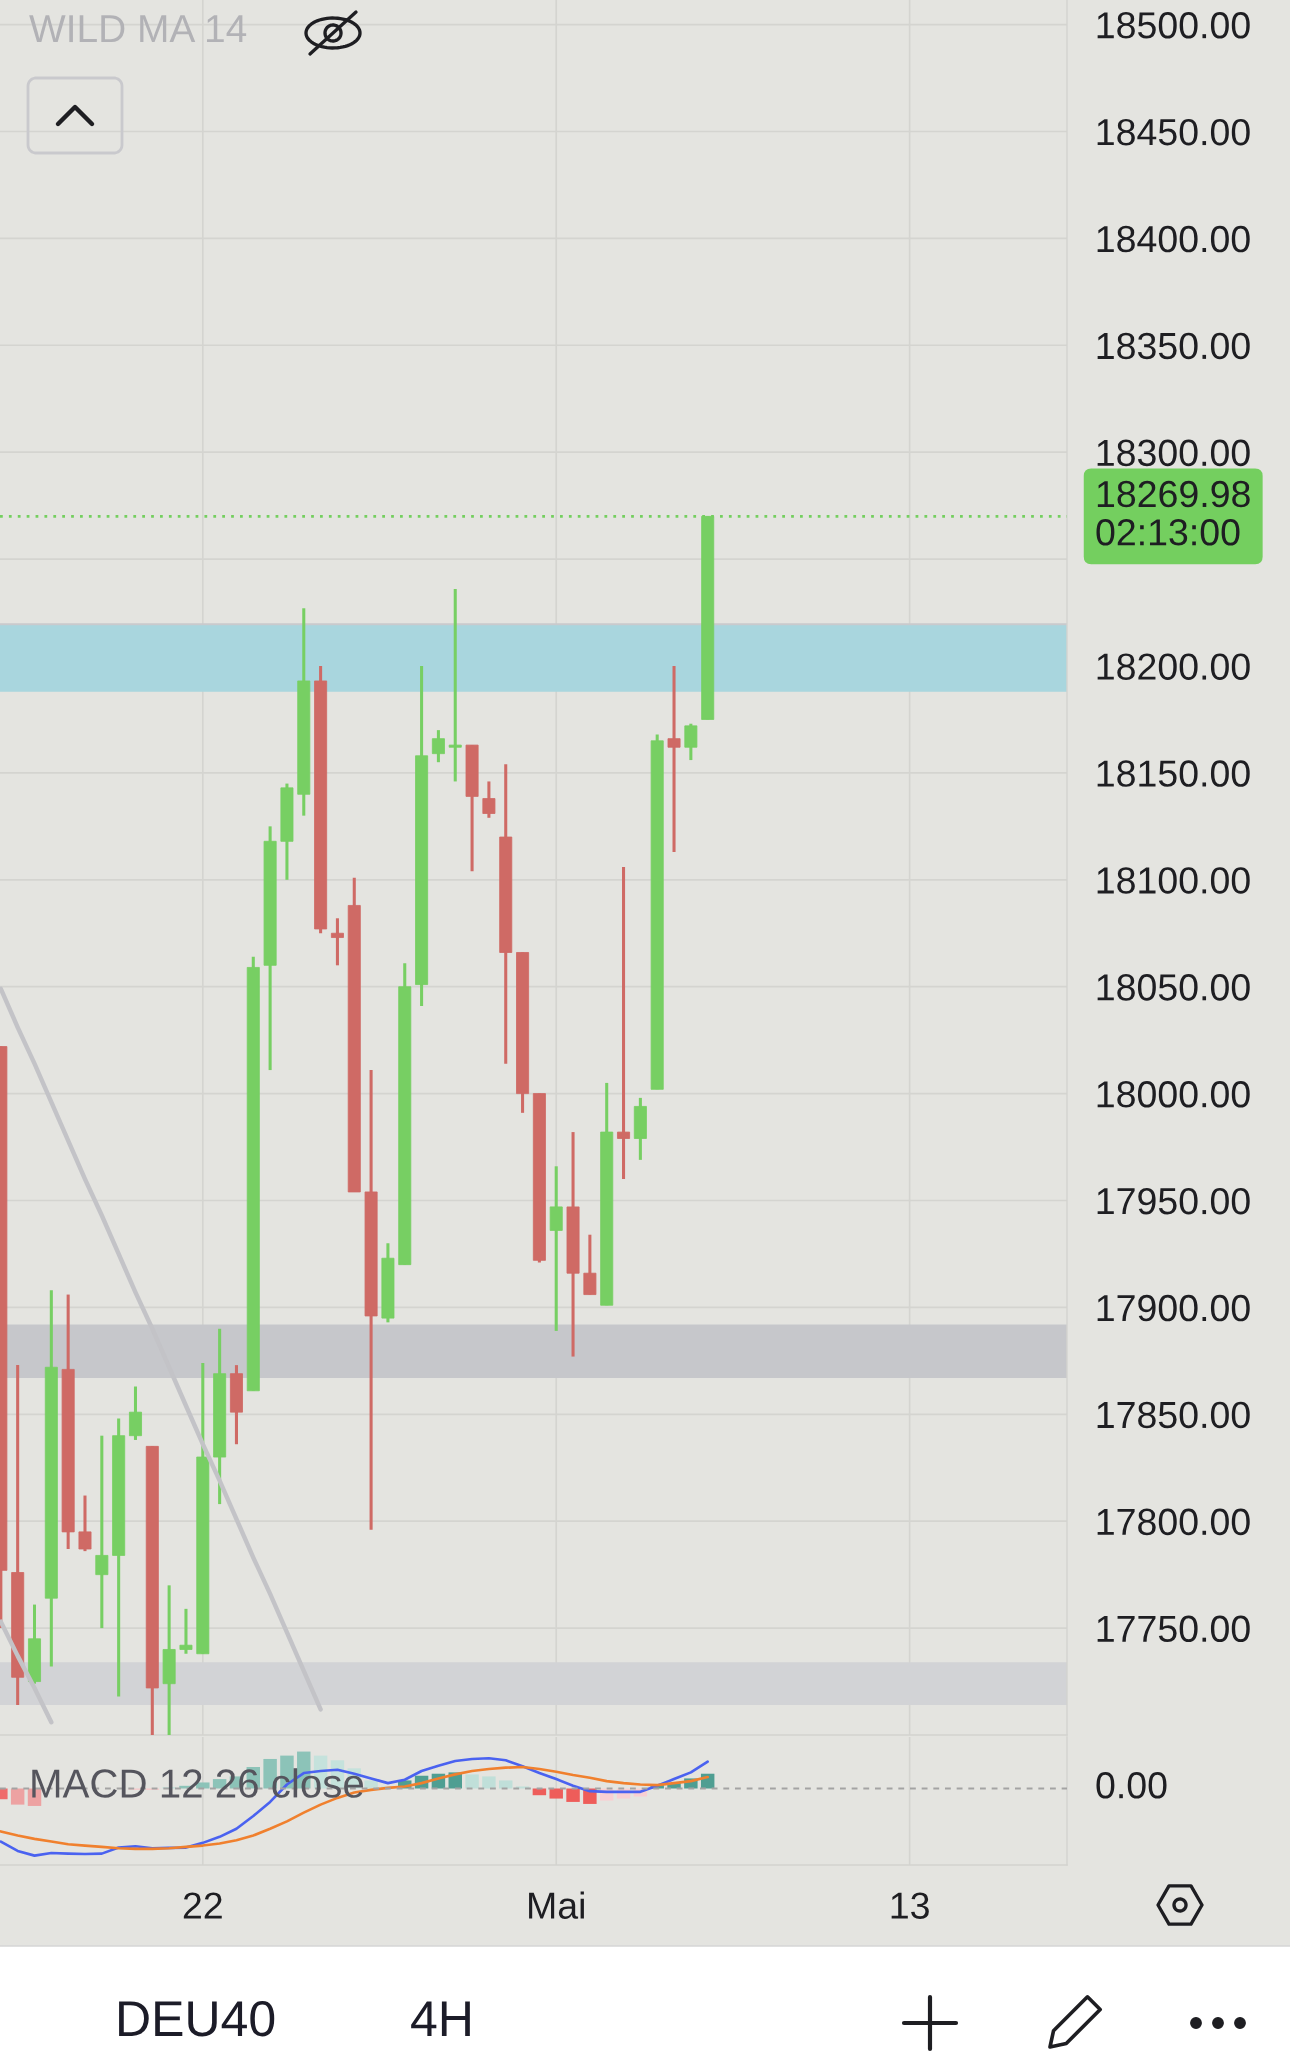 The height and width of the screenshot is (2054, 1290). What do you see at coordinates (1173, 1415) in the screenshot?
I see `y-tick-label: 17850.00` at bounding box center [1173, 1415].